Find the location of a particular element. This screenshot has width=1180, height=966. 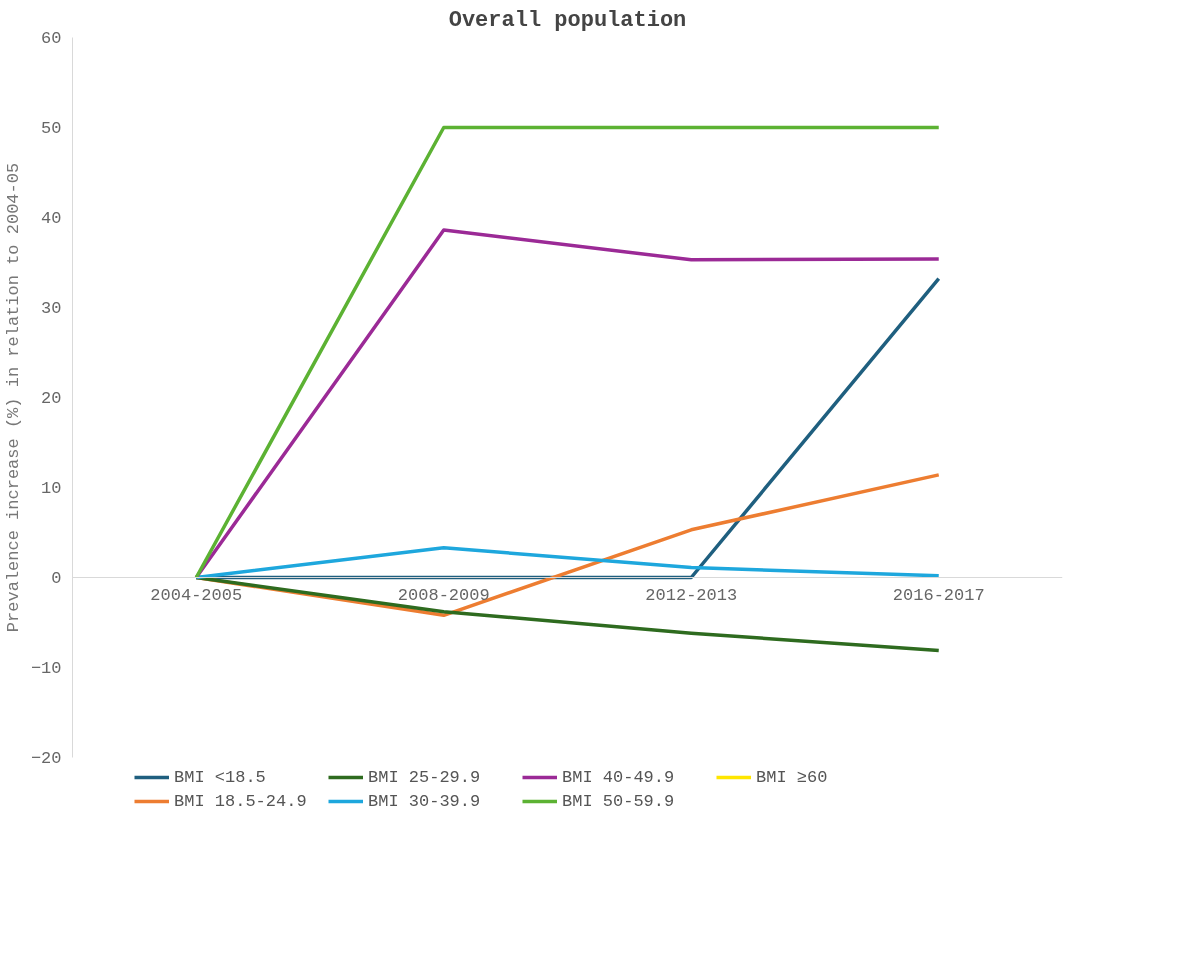

y-axis-title: Prevalence increase (%) in relation to 2004-05 is located at coordinates (13, 397).